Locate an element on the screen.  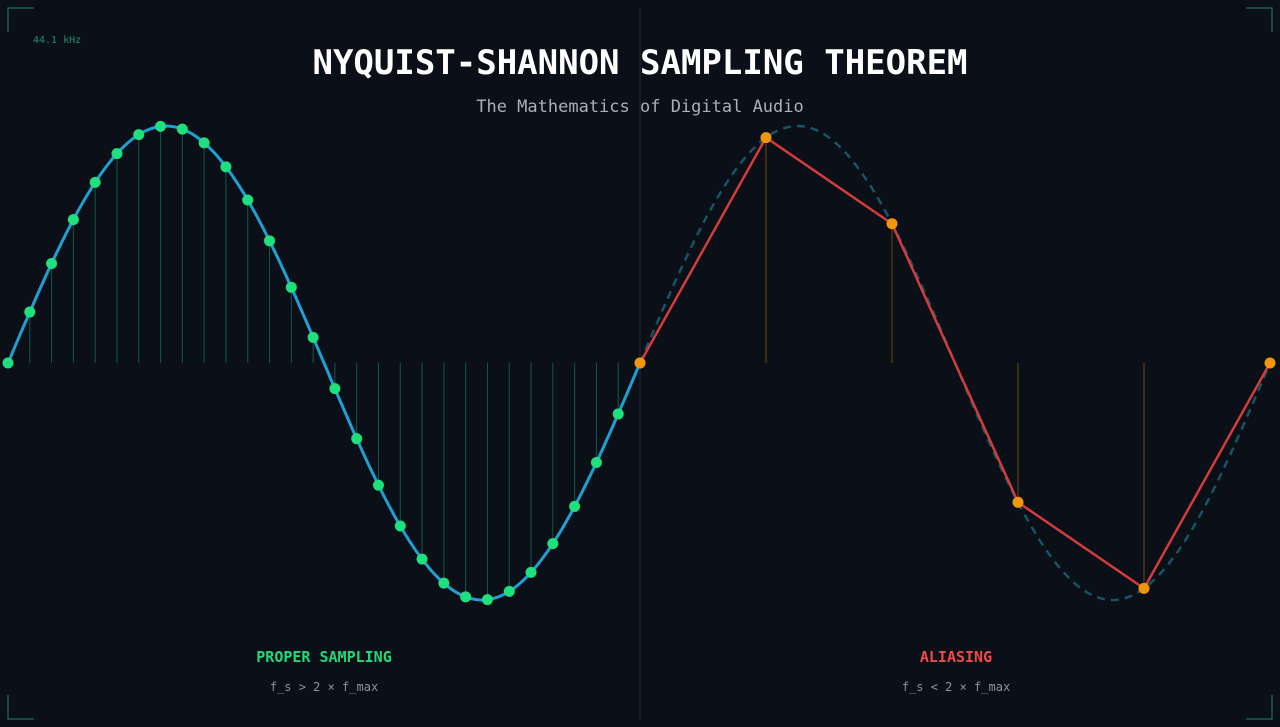
panel-label: PROPER SAMPLING is located at coordinates (323, 657).